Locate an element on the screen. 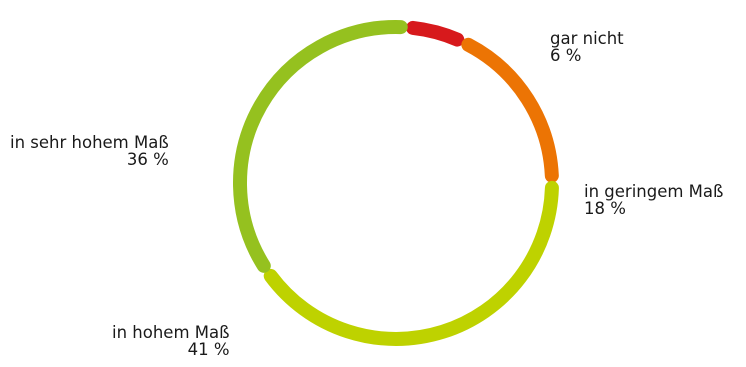 The width and height of the screenshot is (746, 367). slice-label-in-sehr-hohem-mass: in sehr hohem Maß 36 % is located at coordinates (89, 151).